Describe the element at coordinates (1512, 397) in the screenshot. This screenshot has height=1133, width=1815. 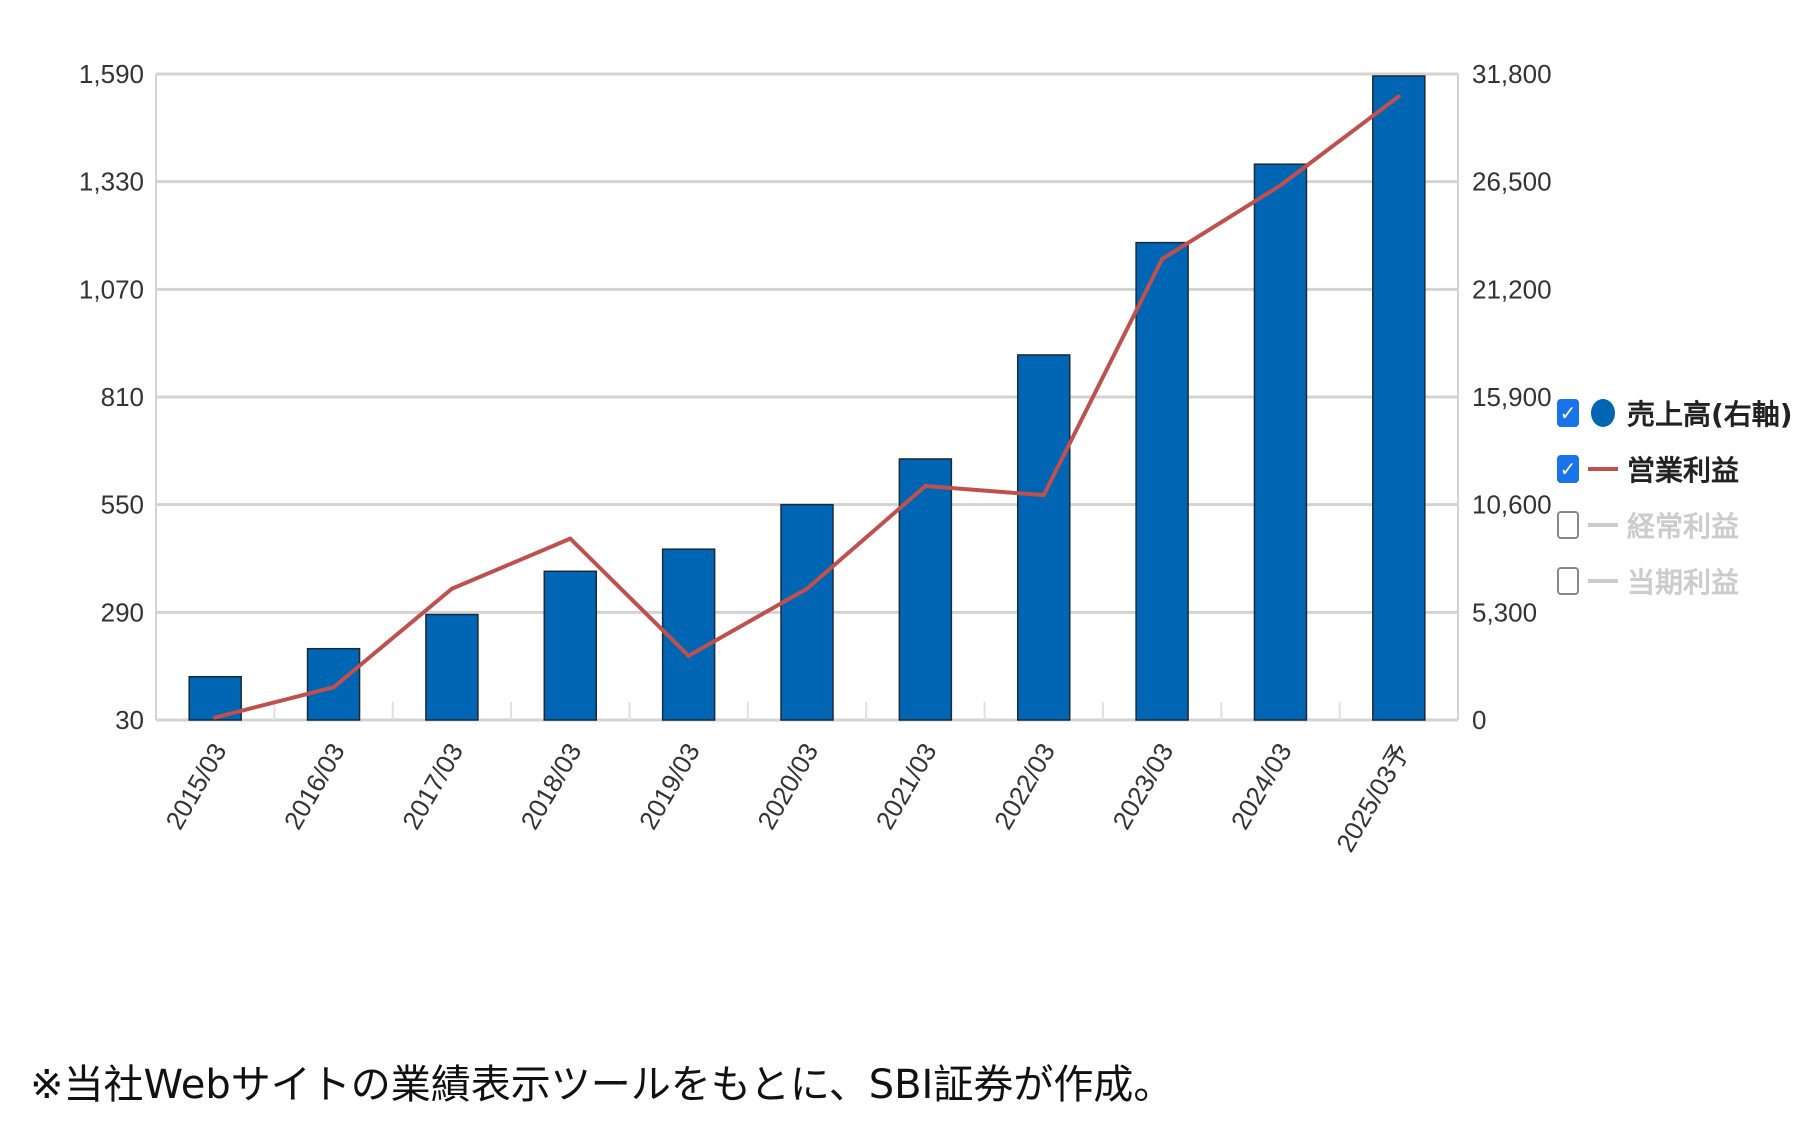
I see `right-tick-label: 15,900` at that location.